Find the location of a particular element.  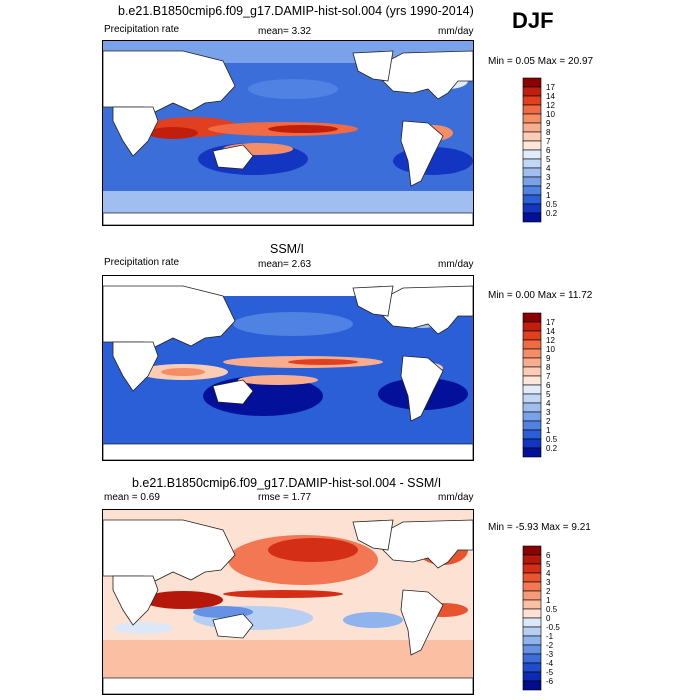

panel-title: SSM/I is located at coordinates (287, 249).